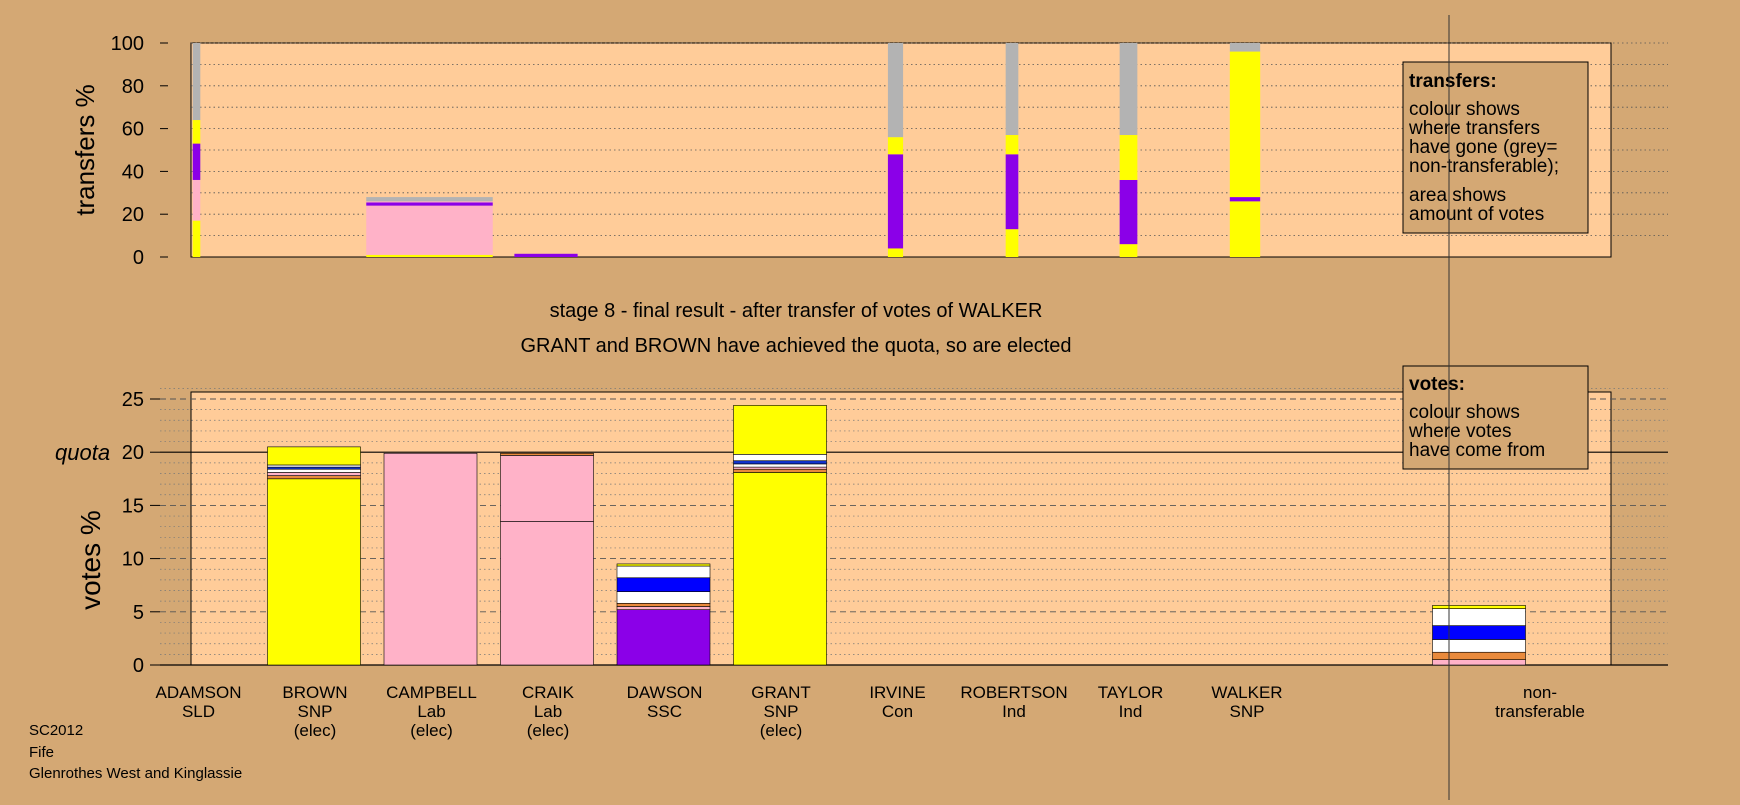 The image size is (1740, 805). Describe the element at coordinates (199, 692) in the screenshot. I see `votes-category-label: ADAMSON` at that location.